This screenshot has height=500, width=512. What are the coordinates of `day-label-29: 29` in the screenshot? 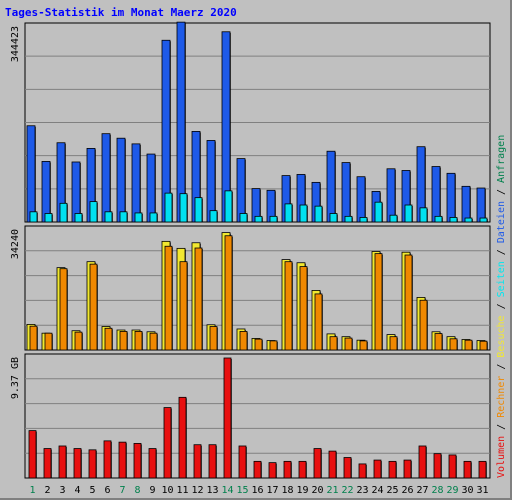 It's located at (452, 490).